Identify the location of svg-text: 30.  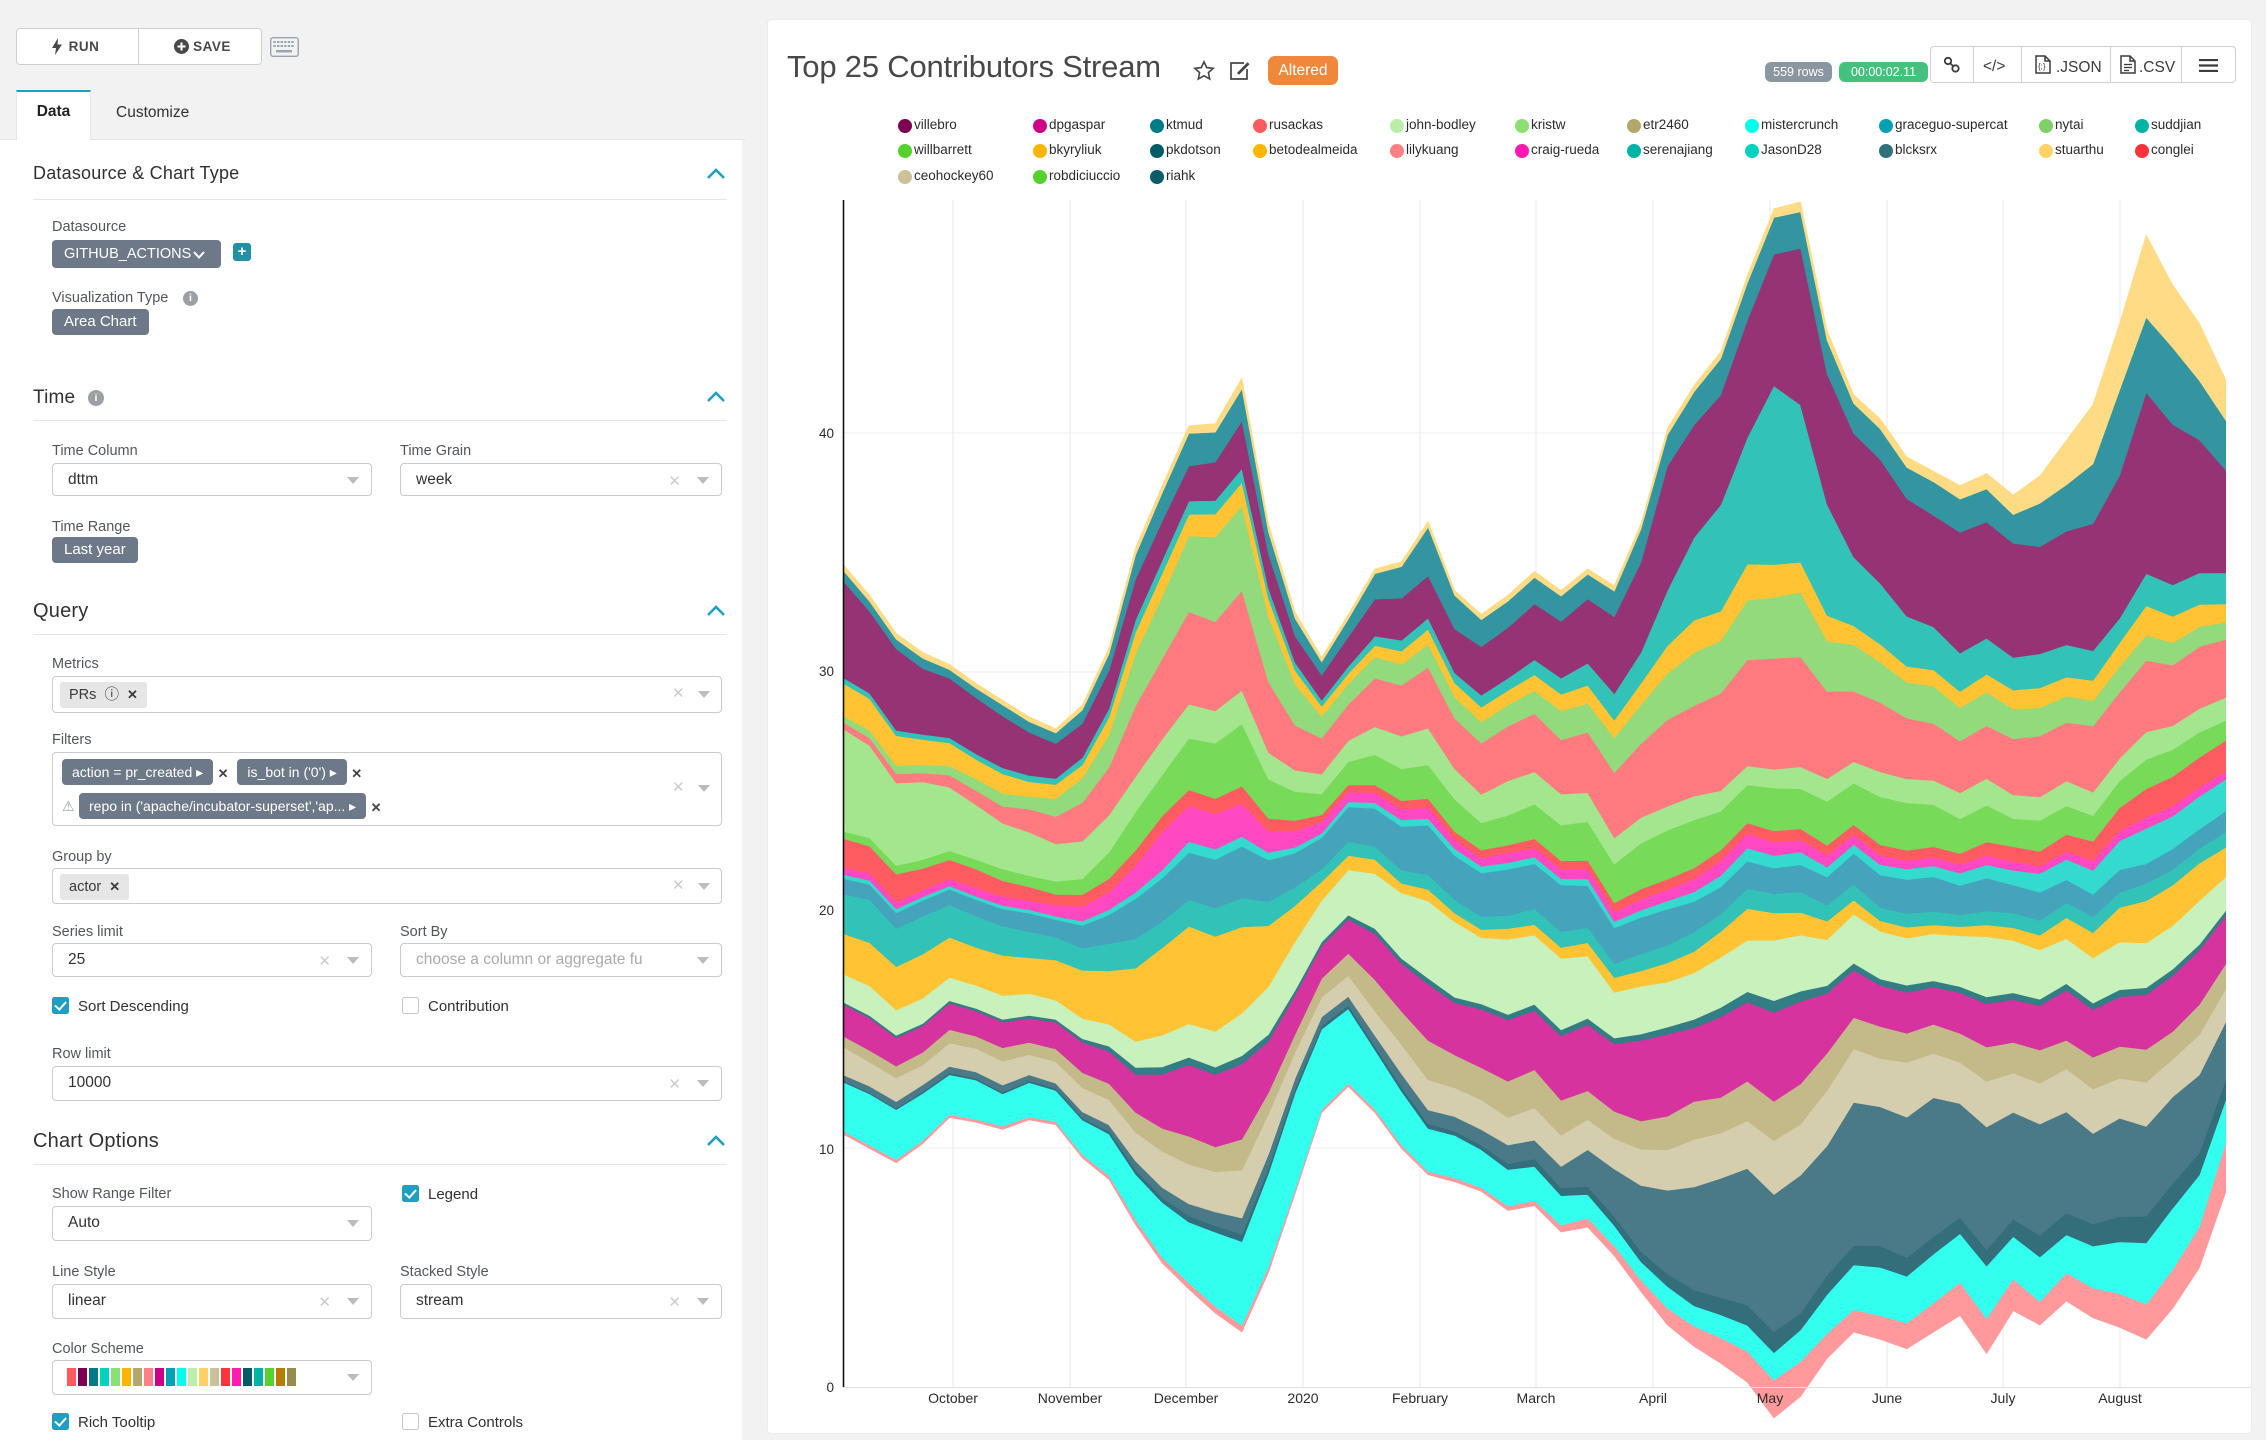
(826, 671).